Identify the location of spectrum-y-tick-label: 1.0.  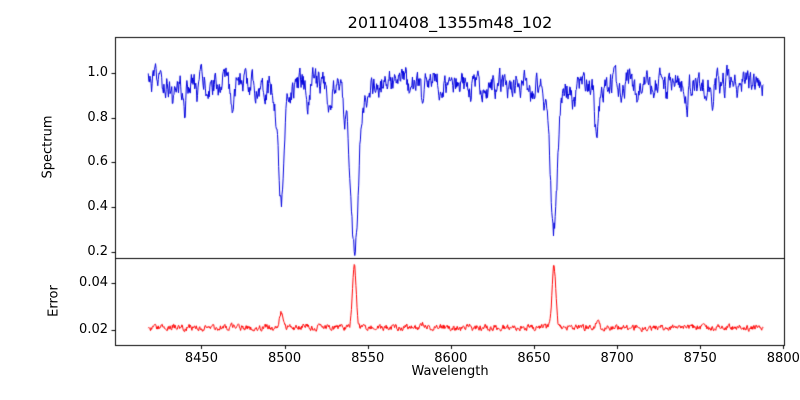
(97, 72).